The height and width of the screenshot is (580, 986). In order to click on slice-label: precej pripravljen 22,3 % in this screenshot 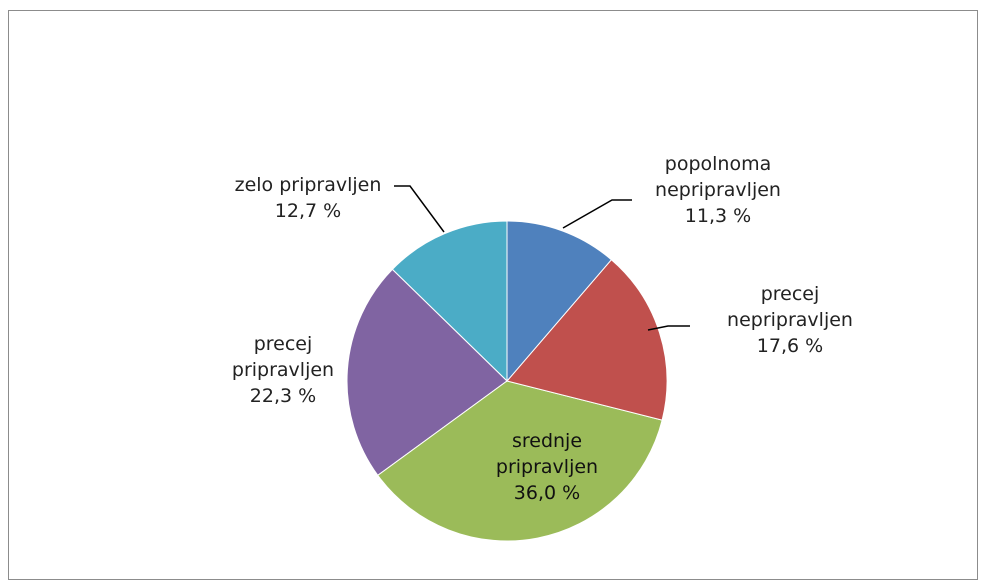, I will do `click(283, 370)`.